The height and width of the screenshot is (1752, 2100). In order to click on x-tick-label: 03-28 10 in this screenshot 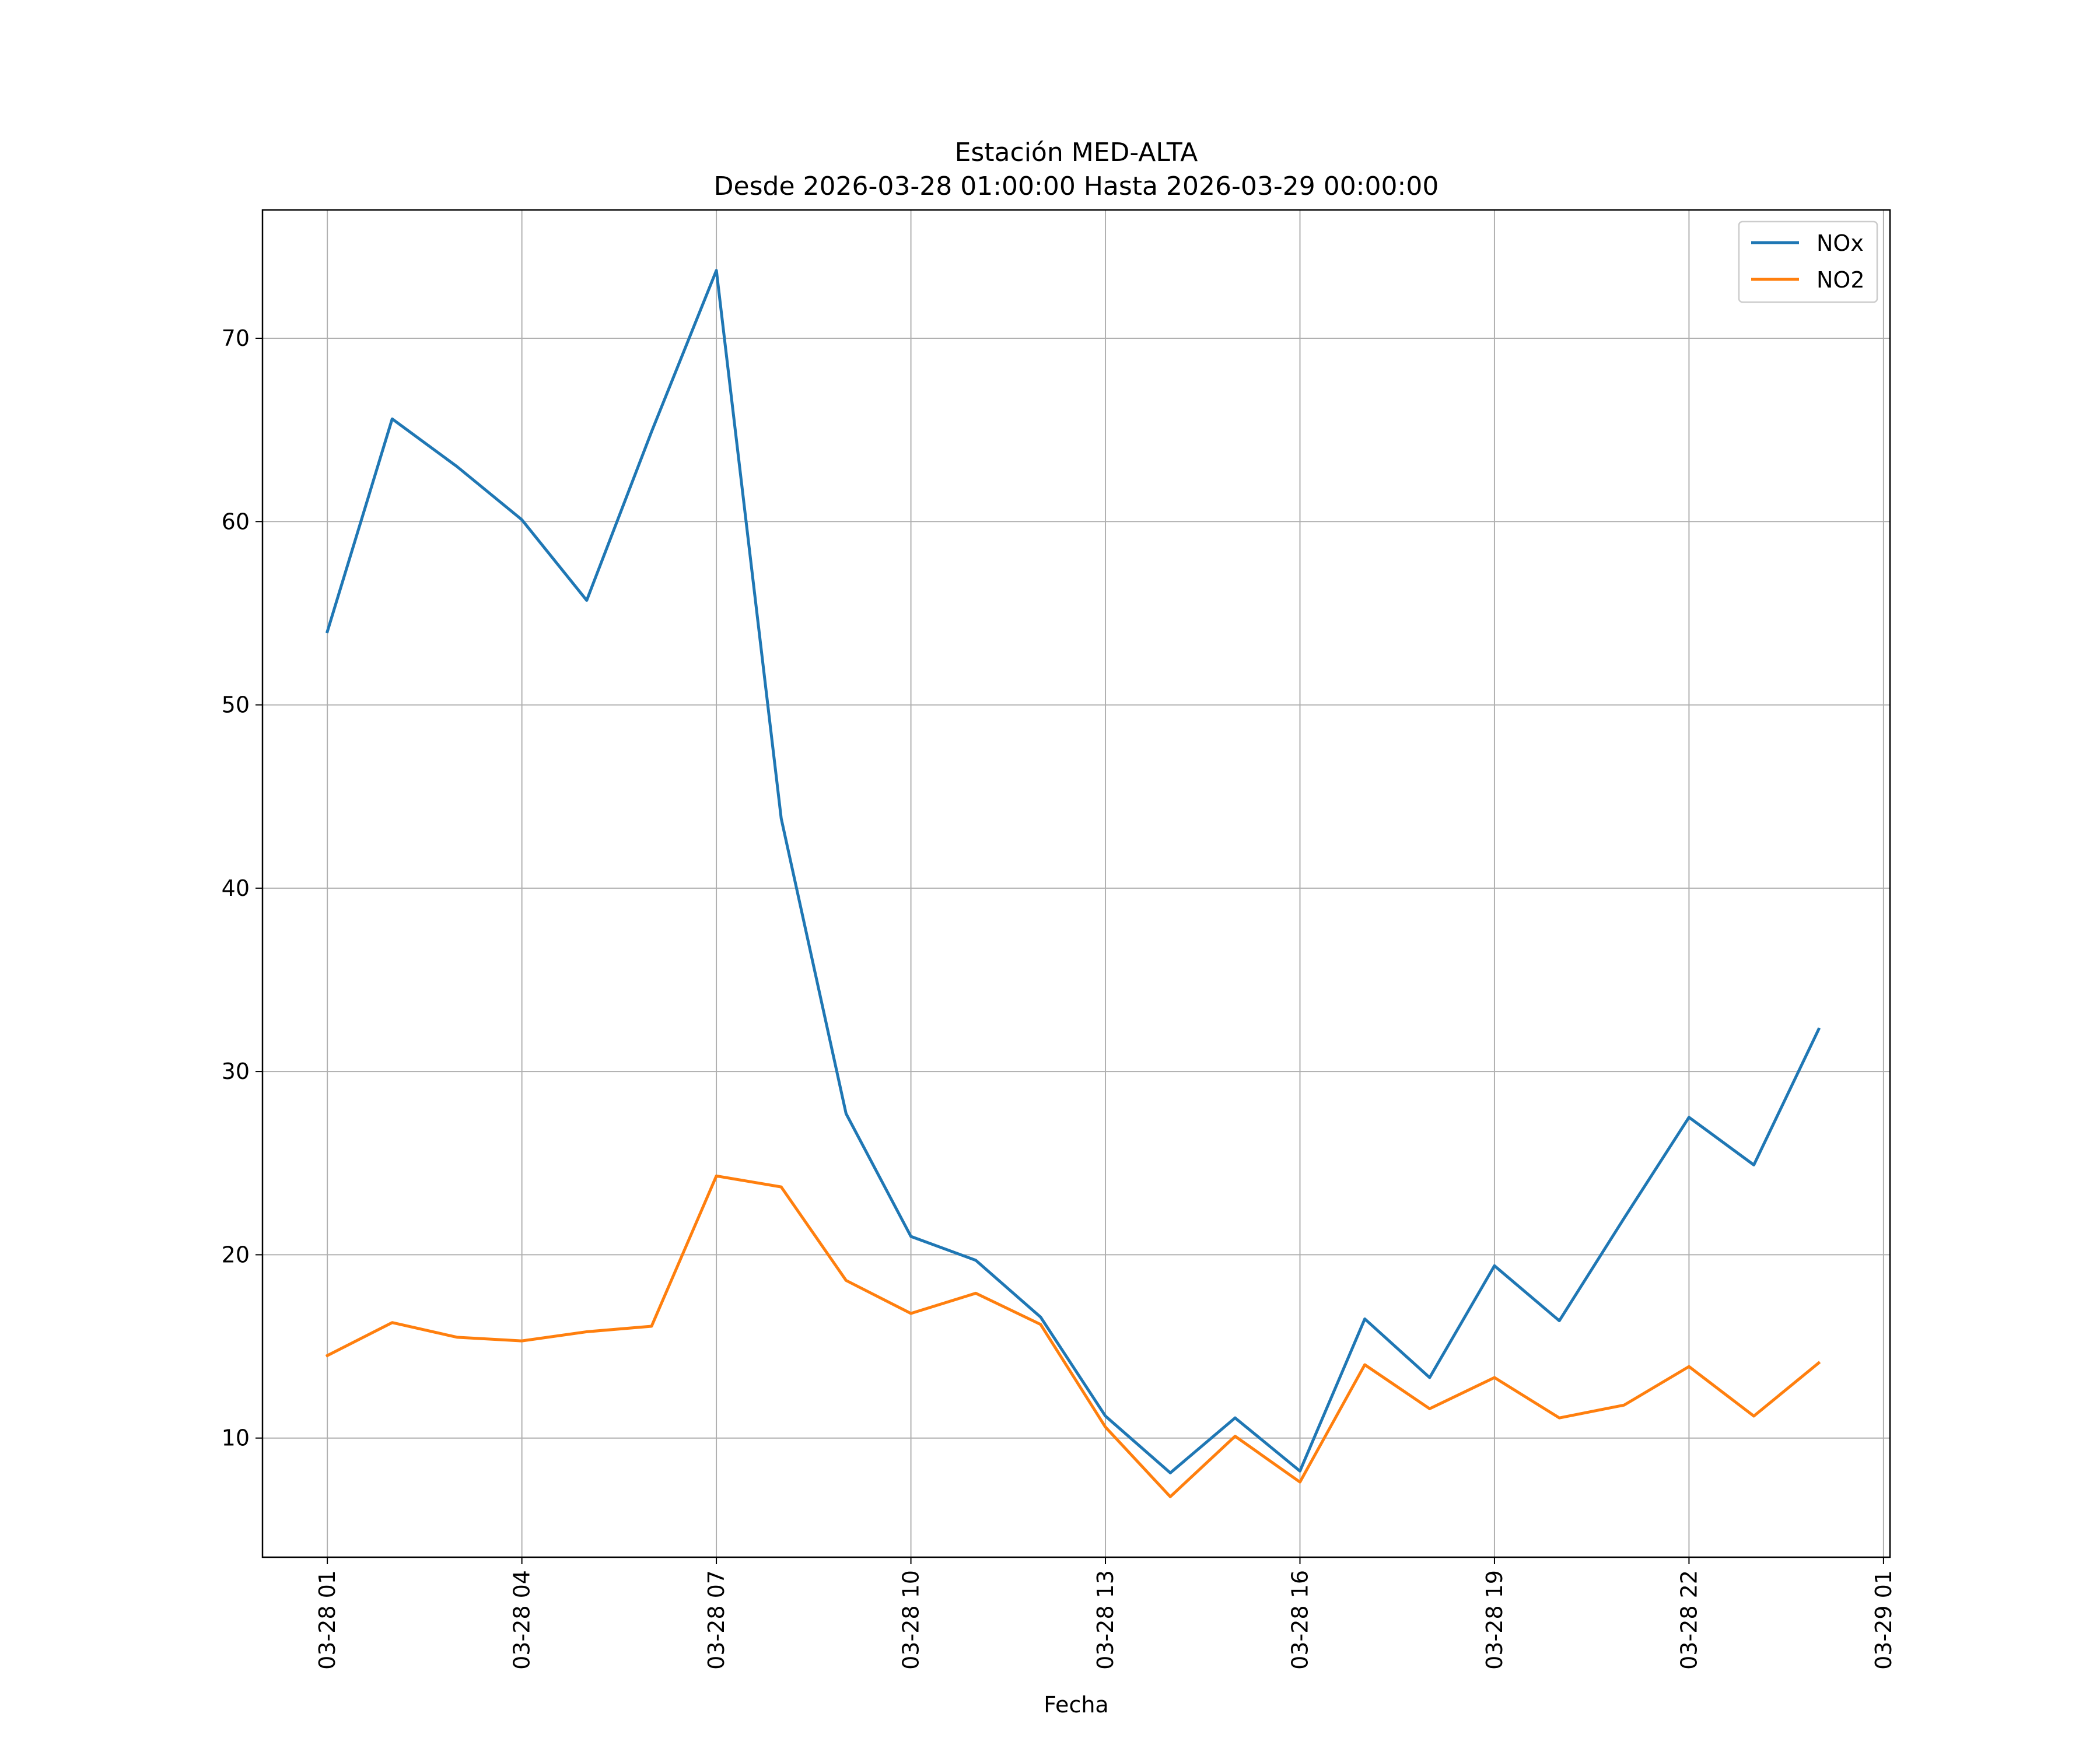, I will do `click(911, 1620)`.